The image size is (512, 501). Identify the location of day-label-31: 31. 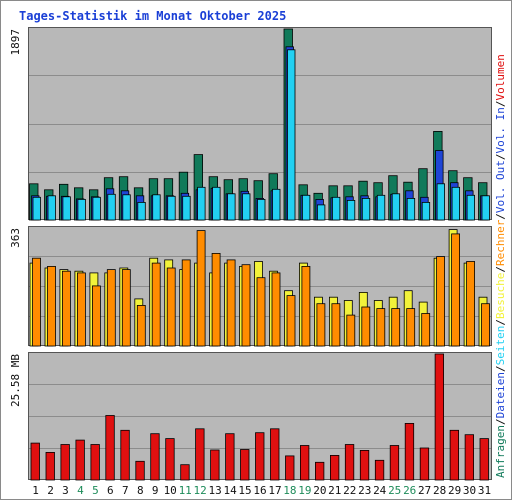
(484, 490).